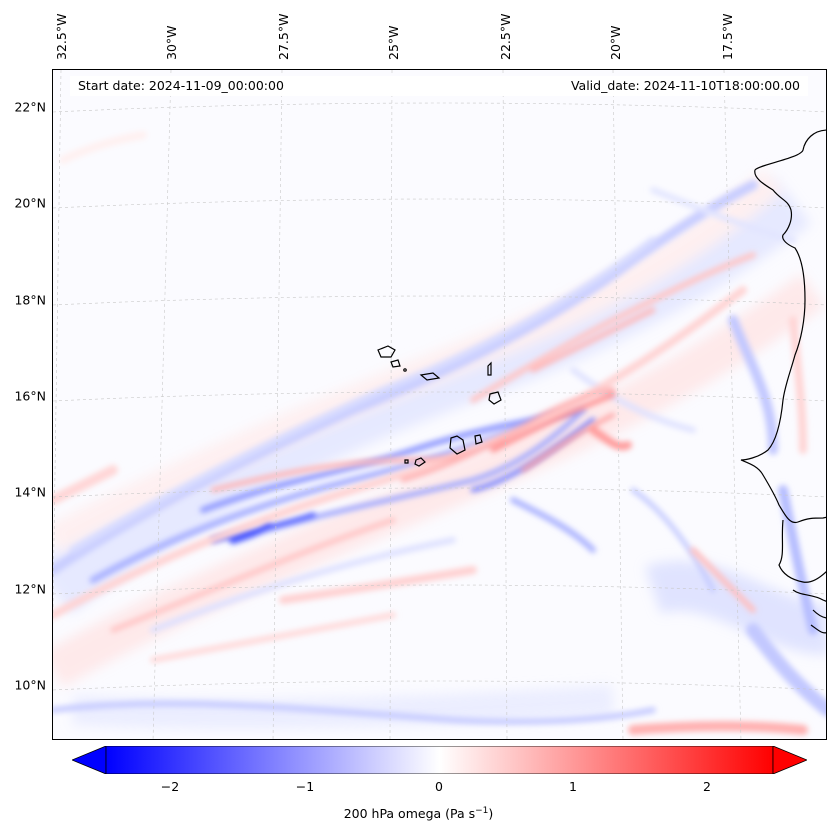  I want to click on lat-label-12n: 12°N, so click(30, 589).